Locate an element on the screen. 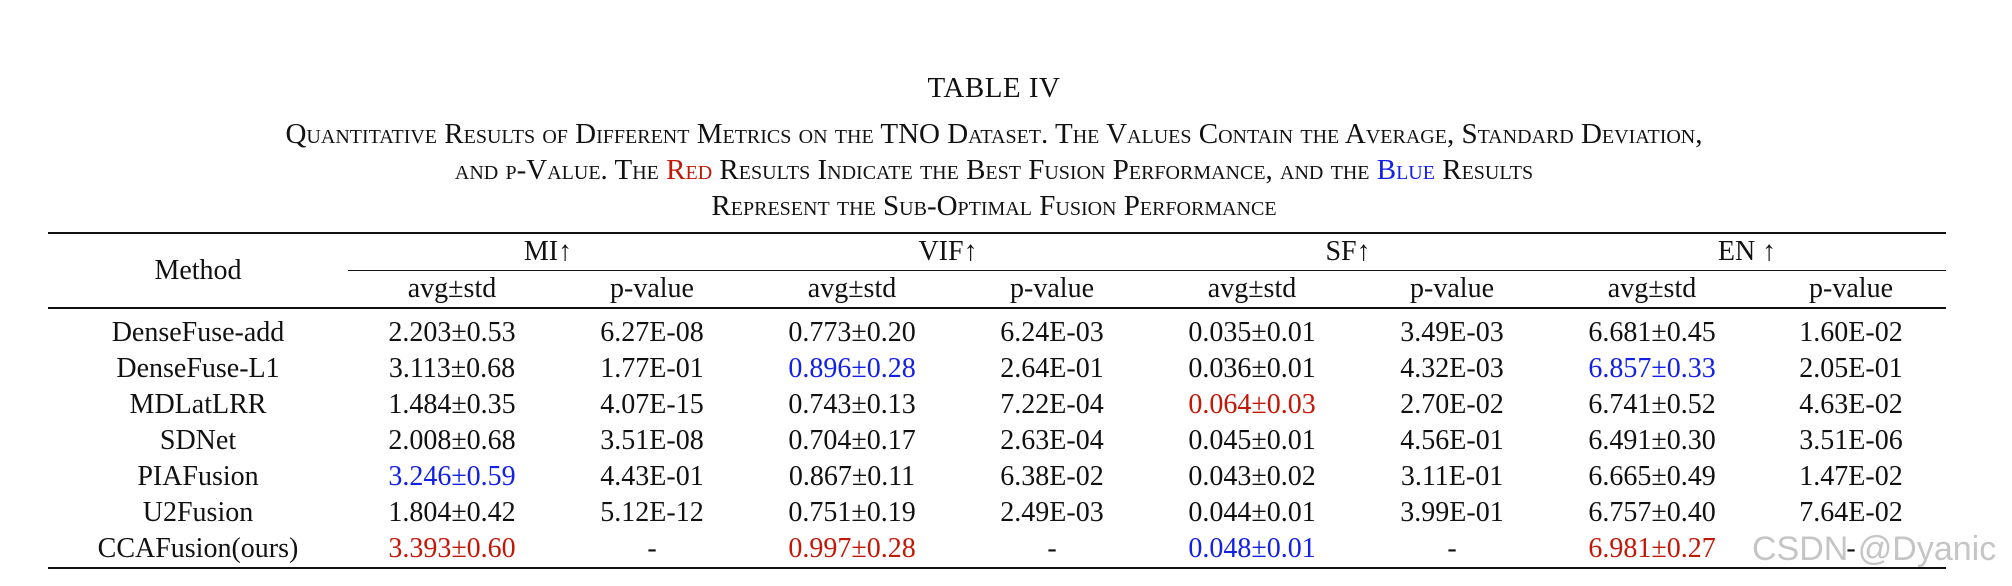 Image resolution: width=2012 pixels, height=586 pixels. avg-std-cell: 0.064±0.03 is located at coordinates (1252, 404).